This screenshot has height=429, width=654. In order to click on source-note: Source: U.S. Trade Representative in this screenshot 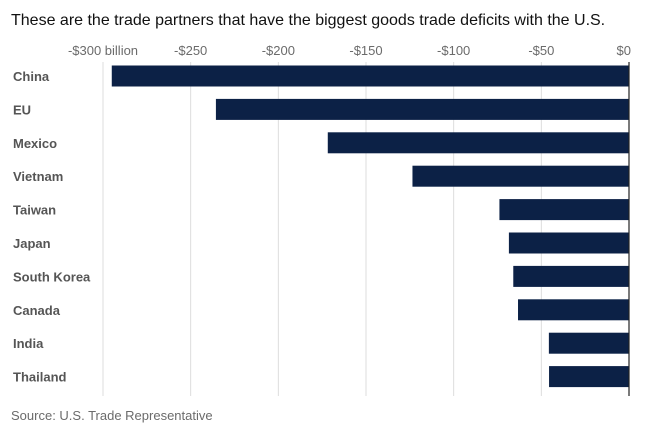, I will do `click(112, 415)`.